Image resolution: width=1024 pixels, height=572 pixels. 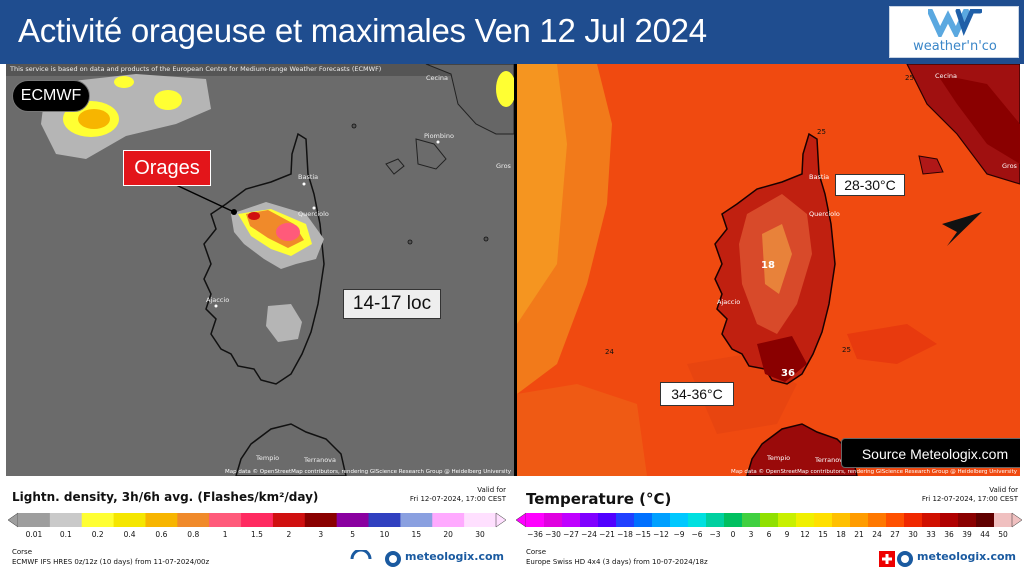 I want to click on south-west-zone, so click(x=582, y=430).